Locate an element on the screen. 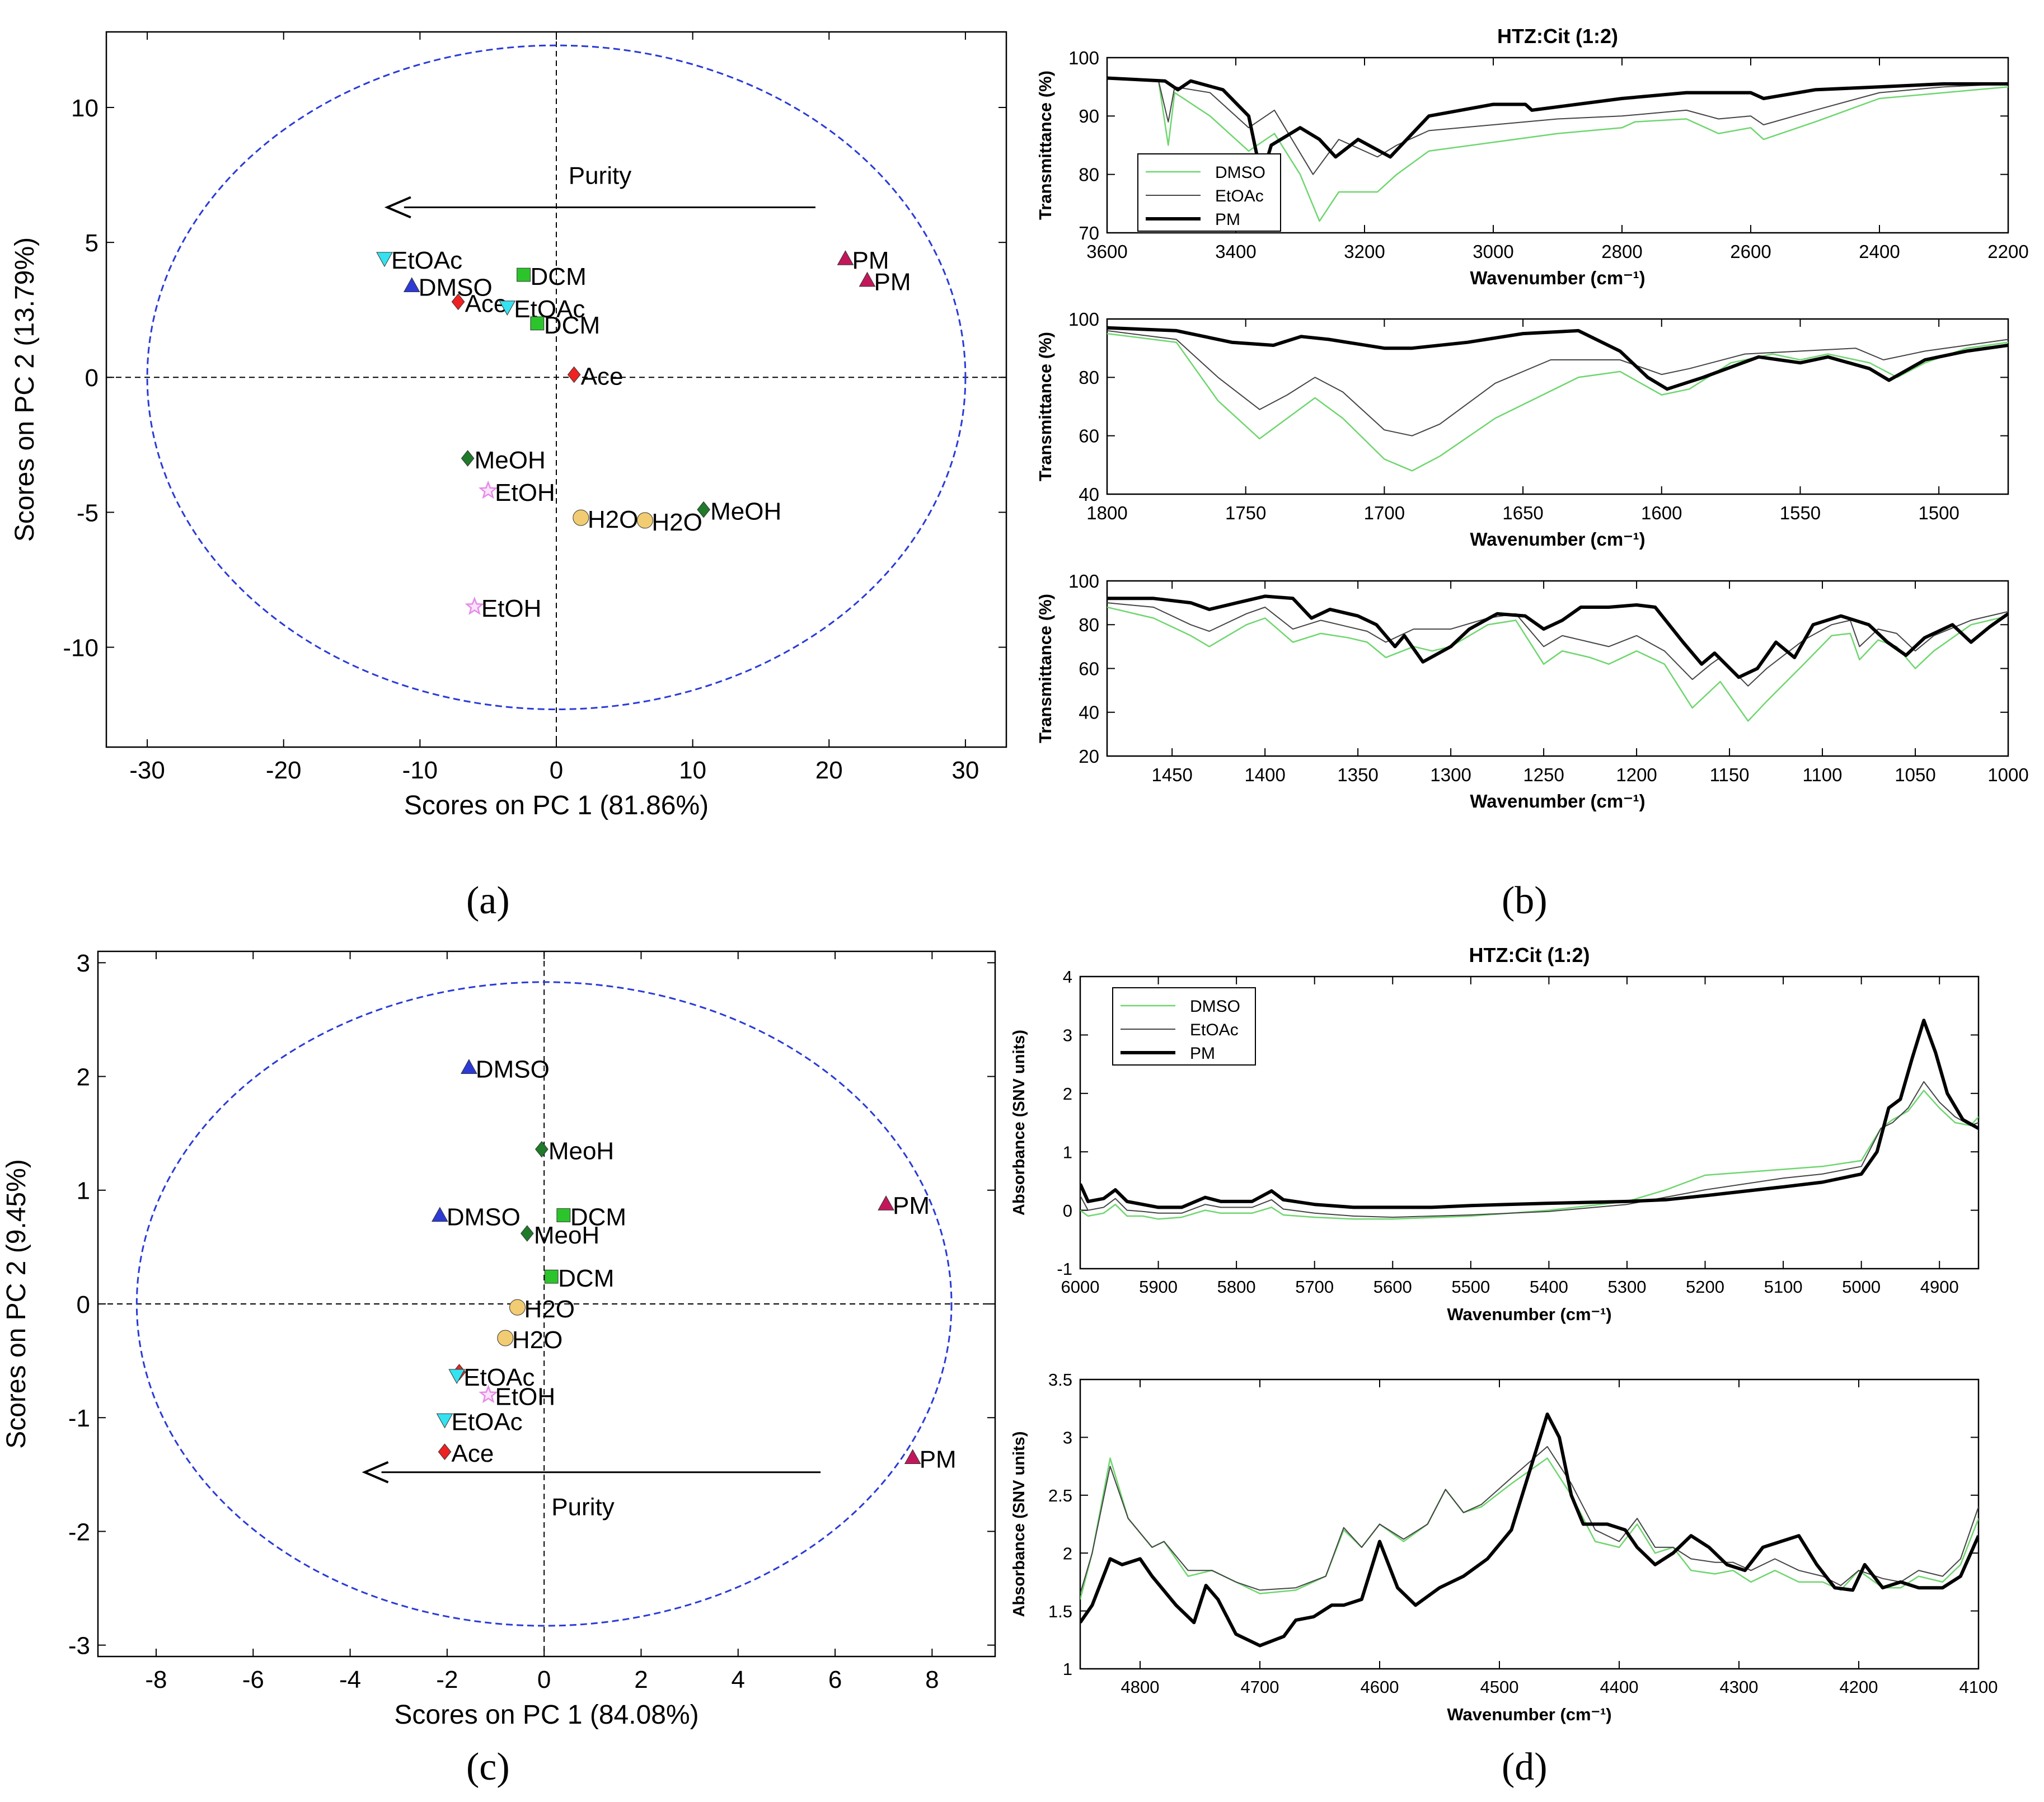 This screenshot has height=1802, width=2044. x-tick-label: 4200 is located at coordinates (1859, 1687).